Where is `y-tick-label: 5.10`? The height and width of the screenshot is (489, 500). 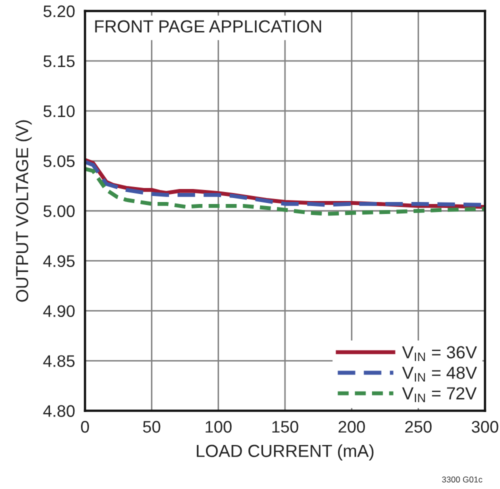 y-tick-label: 5.10 is located at coordinates (59, 111).